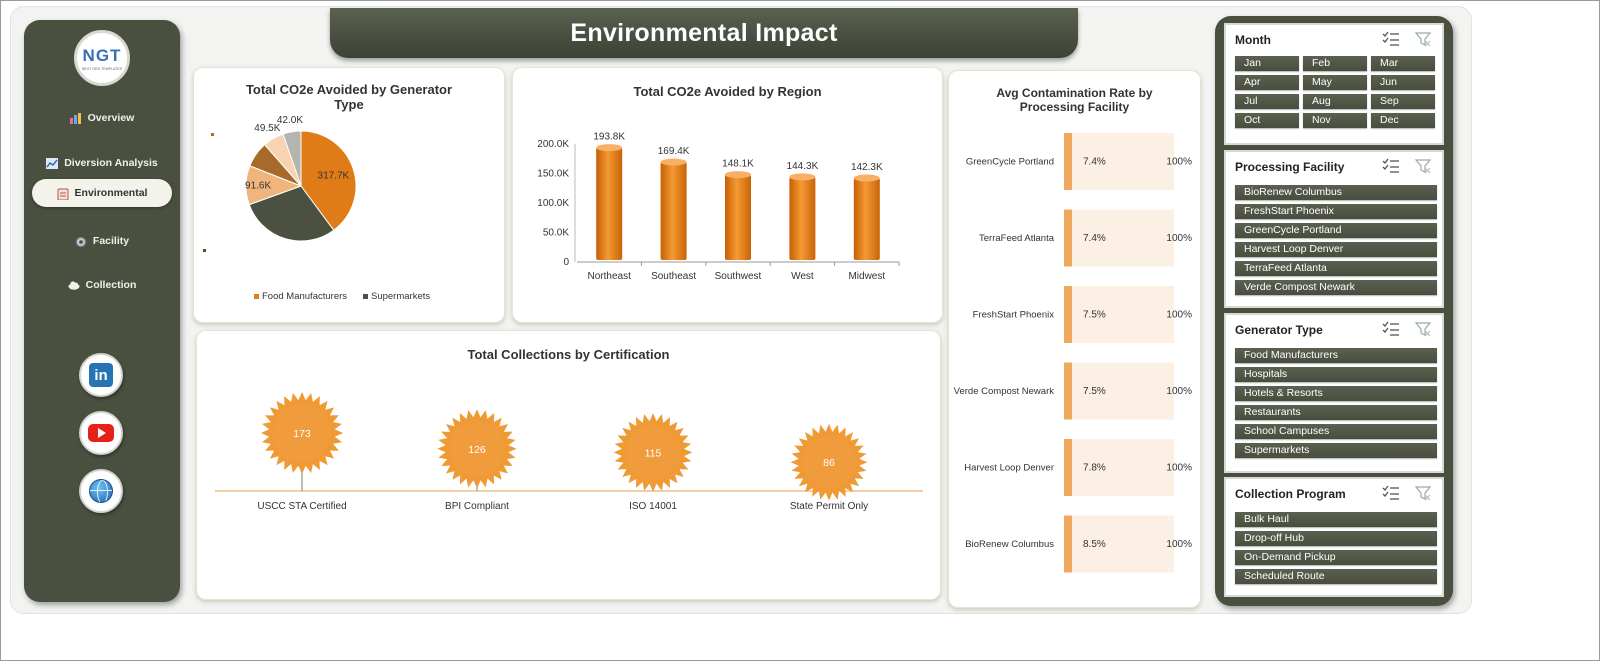 This screenshot has width=1600, height=661. Describe the element at coordinates (1336, 519) in the screenshot. I see `slicer-item: Bulk Haul` at that location.